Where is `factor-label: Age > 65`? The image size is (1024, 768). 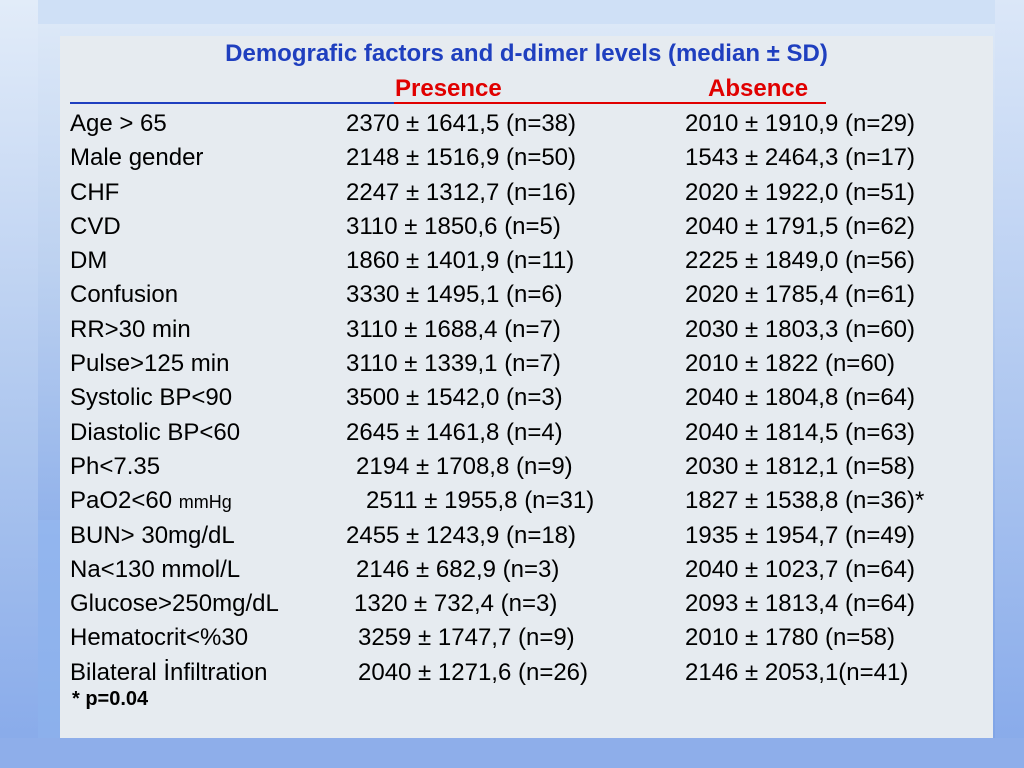
factor-label: Age > 65 is located at coordinates (118, 124).